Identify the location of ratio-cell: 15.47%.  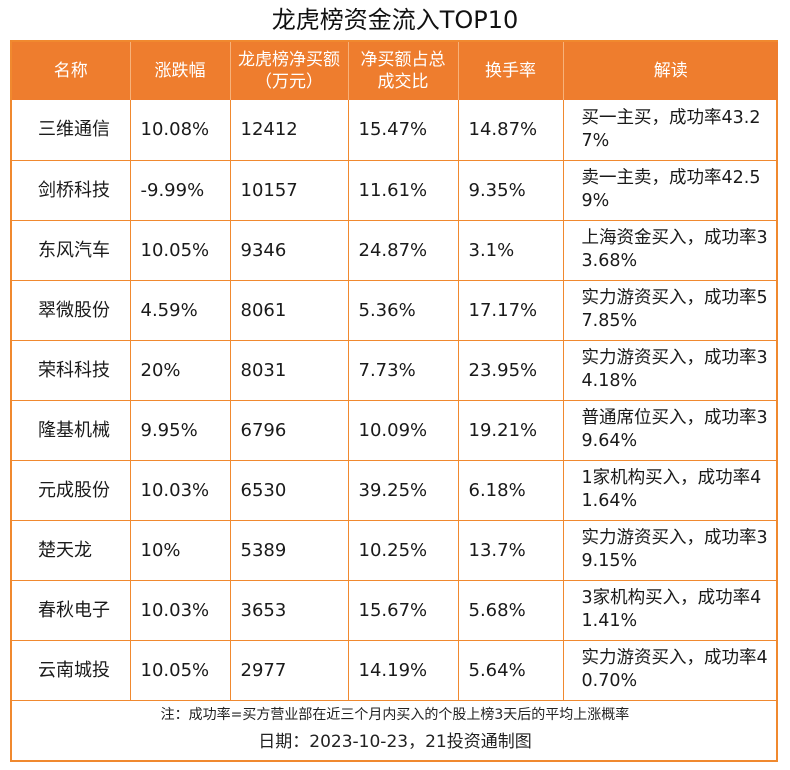
(403, 130).